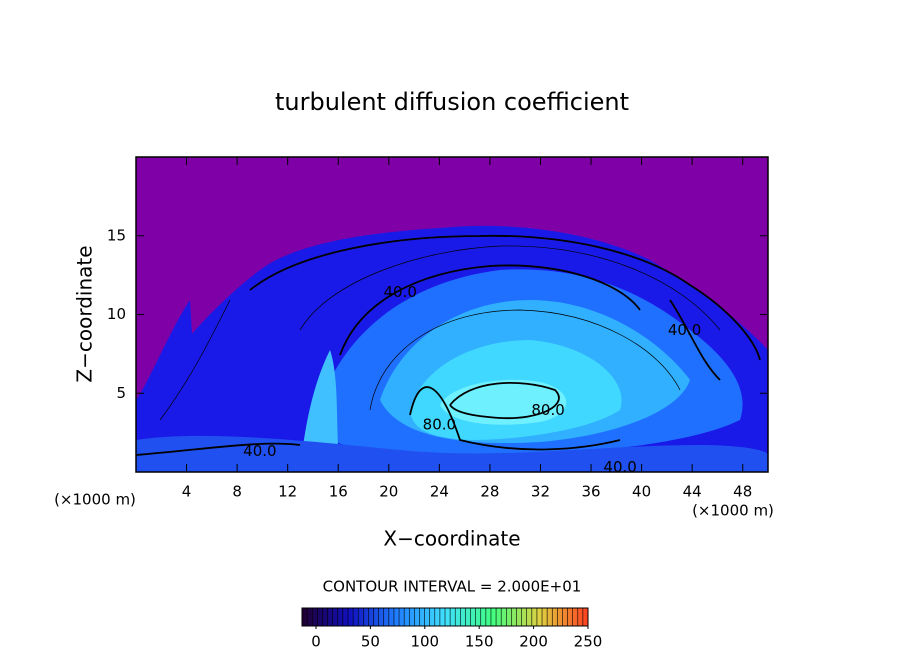 This screenshot has height=658, width=904. I want to click on x-tick-label: 44, so click(692, 492).